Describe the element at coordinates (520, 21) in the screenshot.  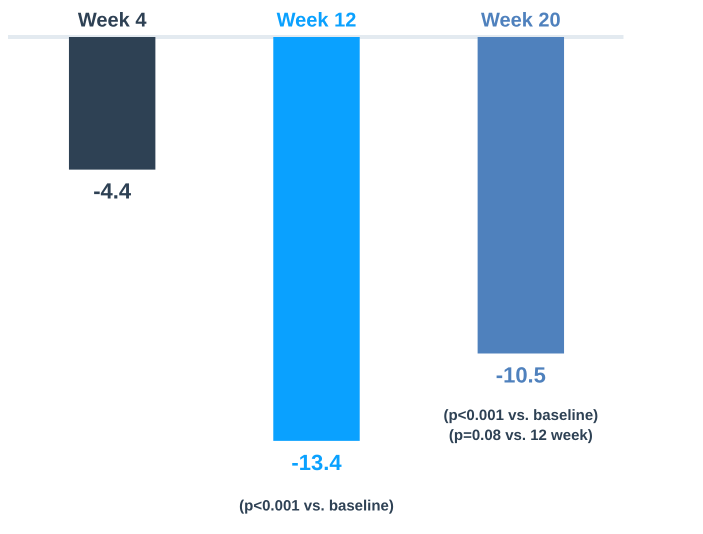
I see `x-tick-label: Week 20` at that location.